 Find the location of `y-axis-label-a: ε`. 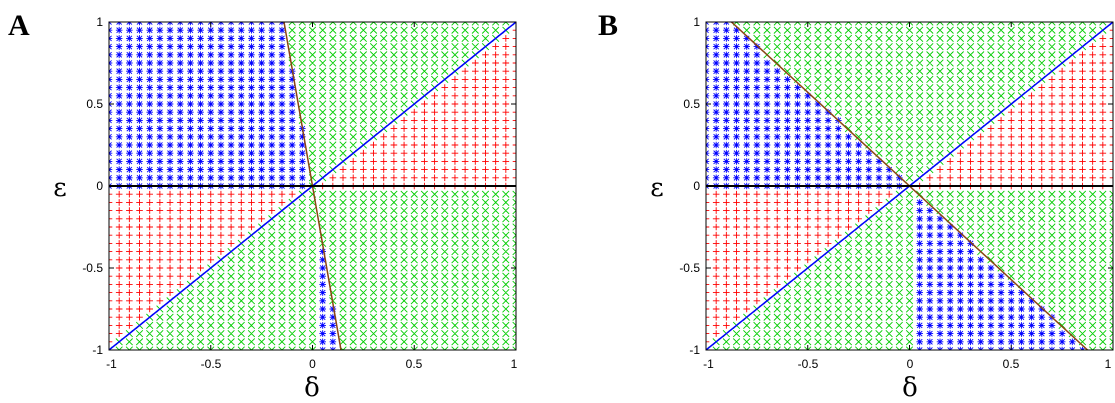

y-axis-label-a: ε is located at coordinates (59, 188).